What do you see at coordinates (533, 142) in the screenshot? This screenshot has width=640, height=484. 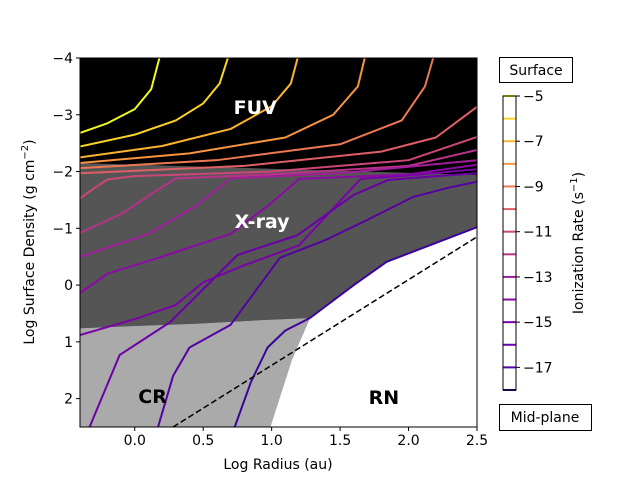 I see `colorbar-tick-label: −7` at bounding box center [533, 142].